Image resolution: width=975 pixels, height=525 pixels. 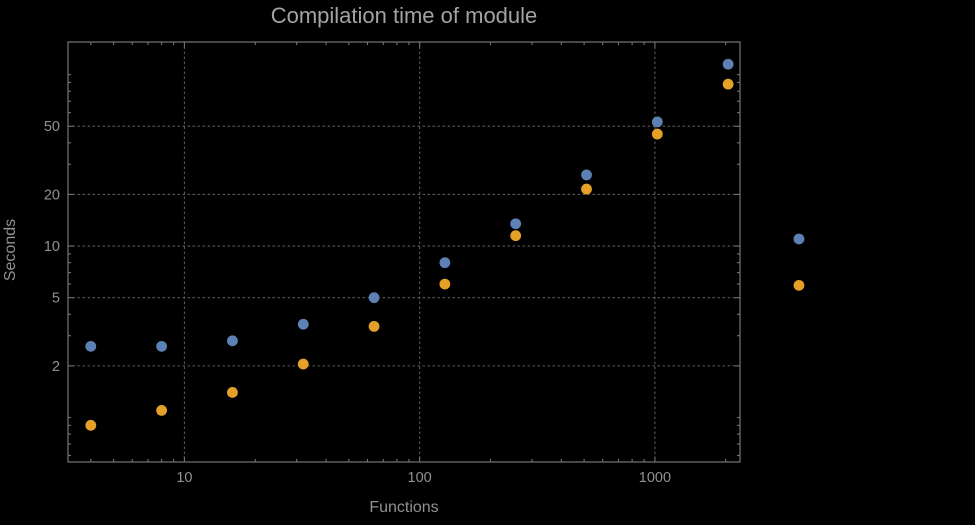 I want to click on chart-title: Compilation time of module, so click(x=404, y=15).